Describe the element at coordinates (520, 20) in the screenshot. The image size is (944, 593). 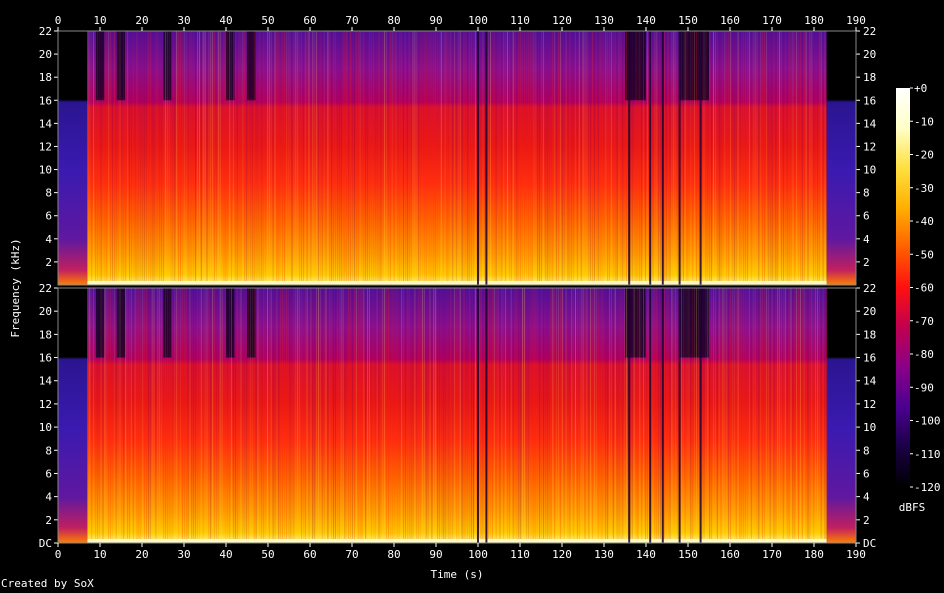
I see `x-tick-label-top: 110` at that location.